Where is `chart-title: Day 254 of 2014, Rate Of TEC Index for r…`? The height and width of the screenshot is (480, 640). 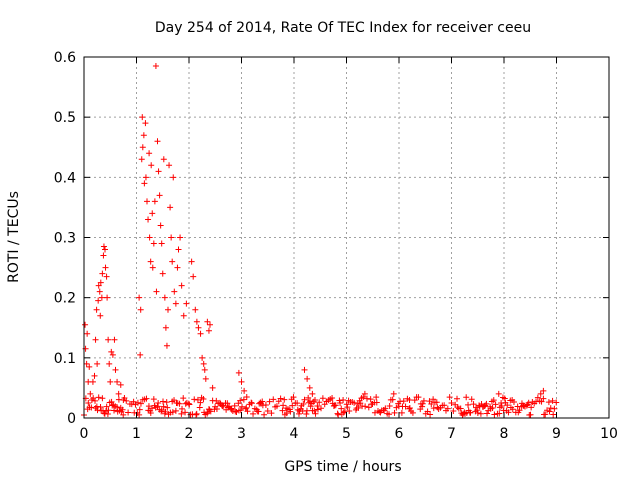
chart-title: Day 254 of 2014, Rate Of TEC Index for r… is located at coordinates (343, 28).